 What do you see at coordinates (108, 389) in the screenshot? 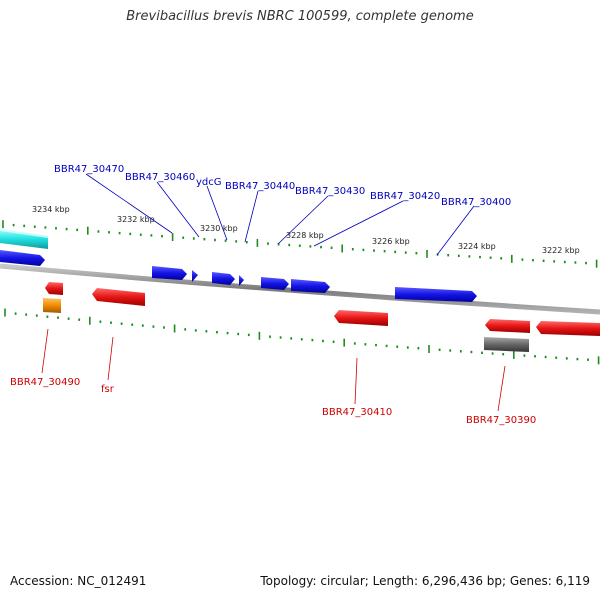
I see `gene-label-reverse: fsr` at bounding box center [108, 389].